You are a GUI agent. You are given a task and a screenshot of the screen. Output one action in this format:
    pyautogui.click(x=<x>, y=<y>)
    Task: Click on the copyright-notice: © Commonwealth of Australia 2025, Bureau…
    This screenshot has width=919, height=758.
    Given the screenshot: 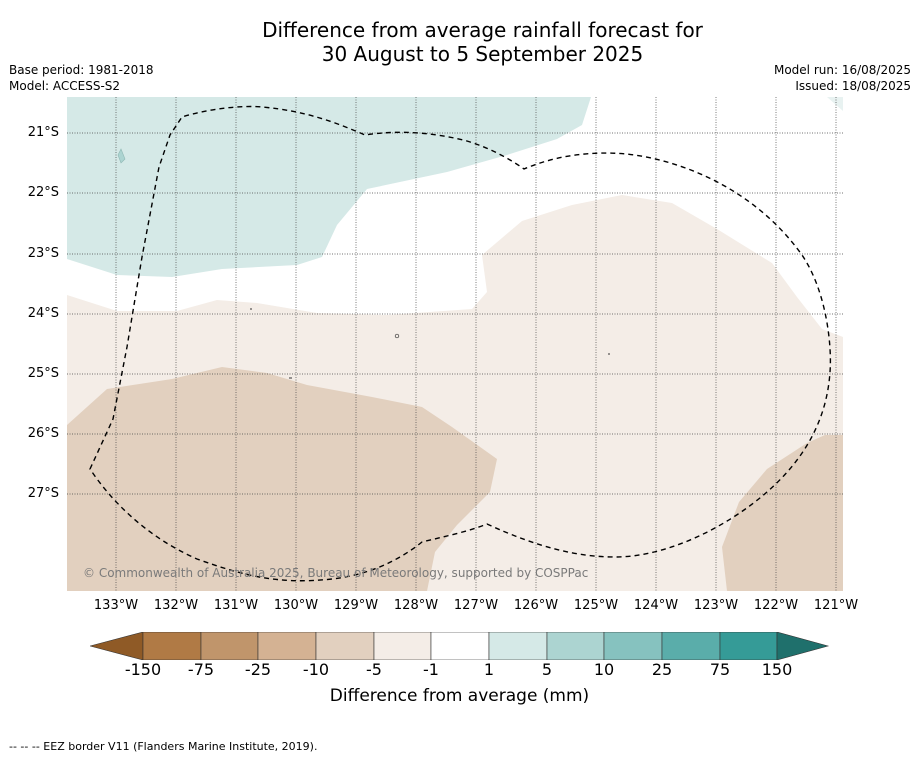 What is the action you would take?
    pyautogui.click(x=336, y=573)
    